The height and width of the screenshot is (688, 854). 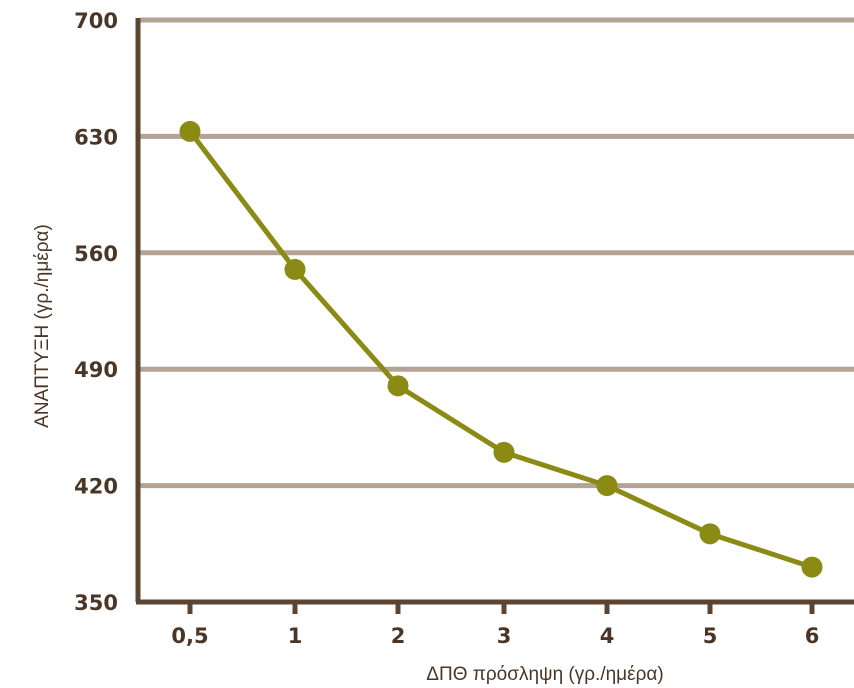 I want to click on x-tick-label: 5, so click(x=710, y=636).